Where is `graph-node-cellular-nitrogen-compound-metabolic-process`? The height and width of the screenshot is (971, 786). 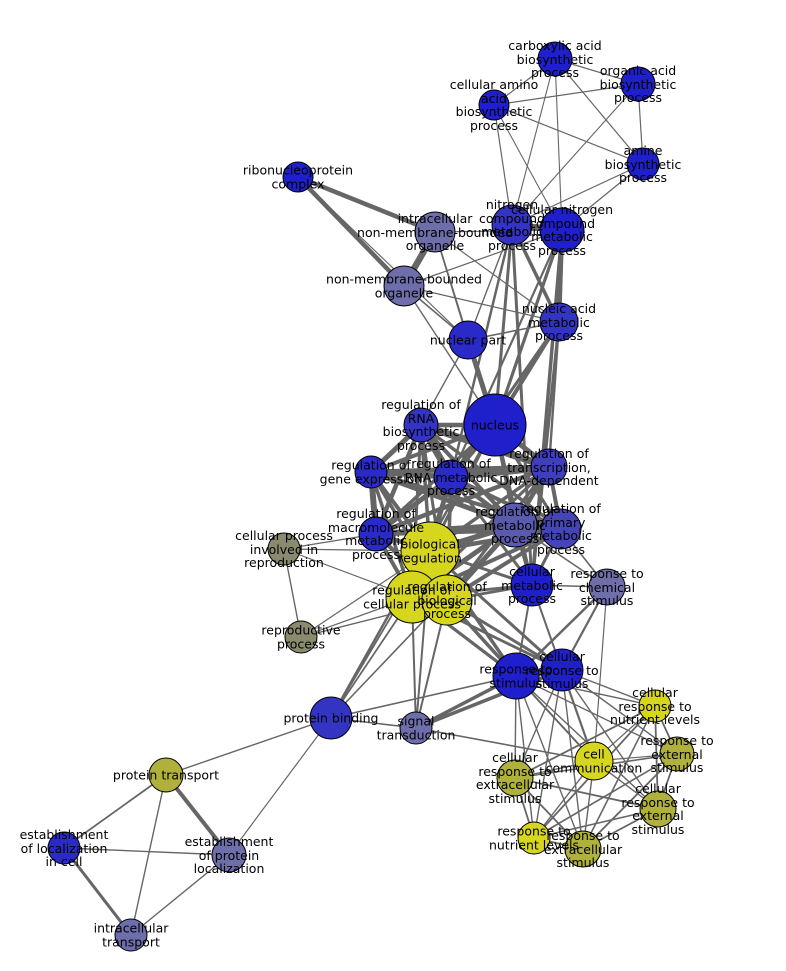
graph-node-cellular-nitrogen-compound-metabolic-process is located at coordinates (562, 230).